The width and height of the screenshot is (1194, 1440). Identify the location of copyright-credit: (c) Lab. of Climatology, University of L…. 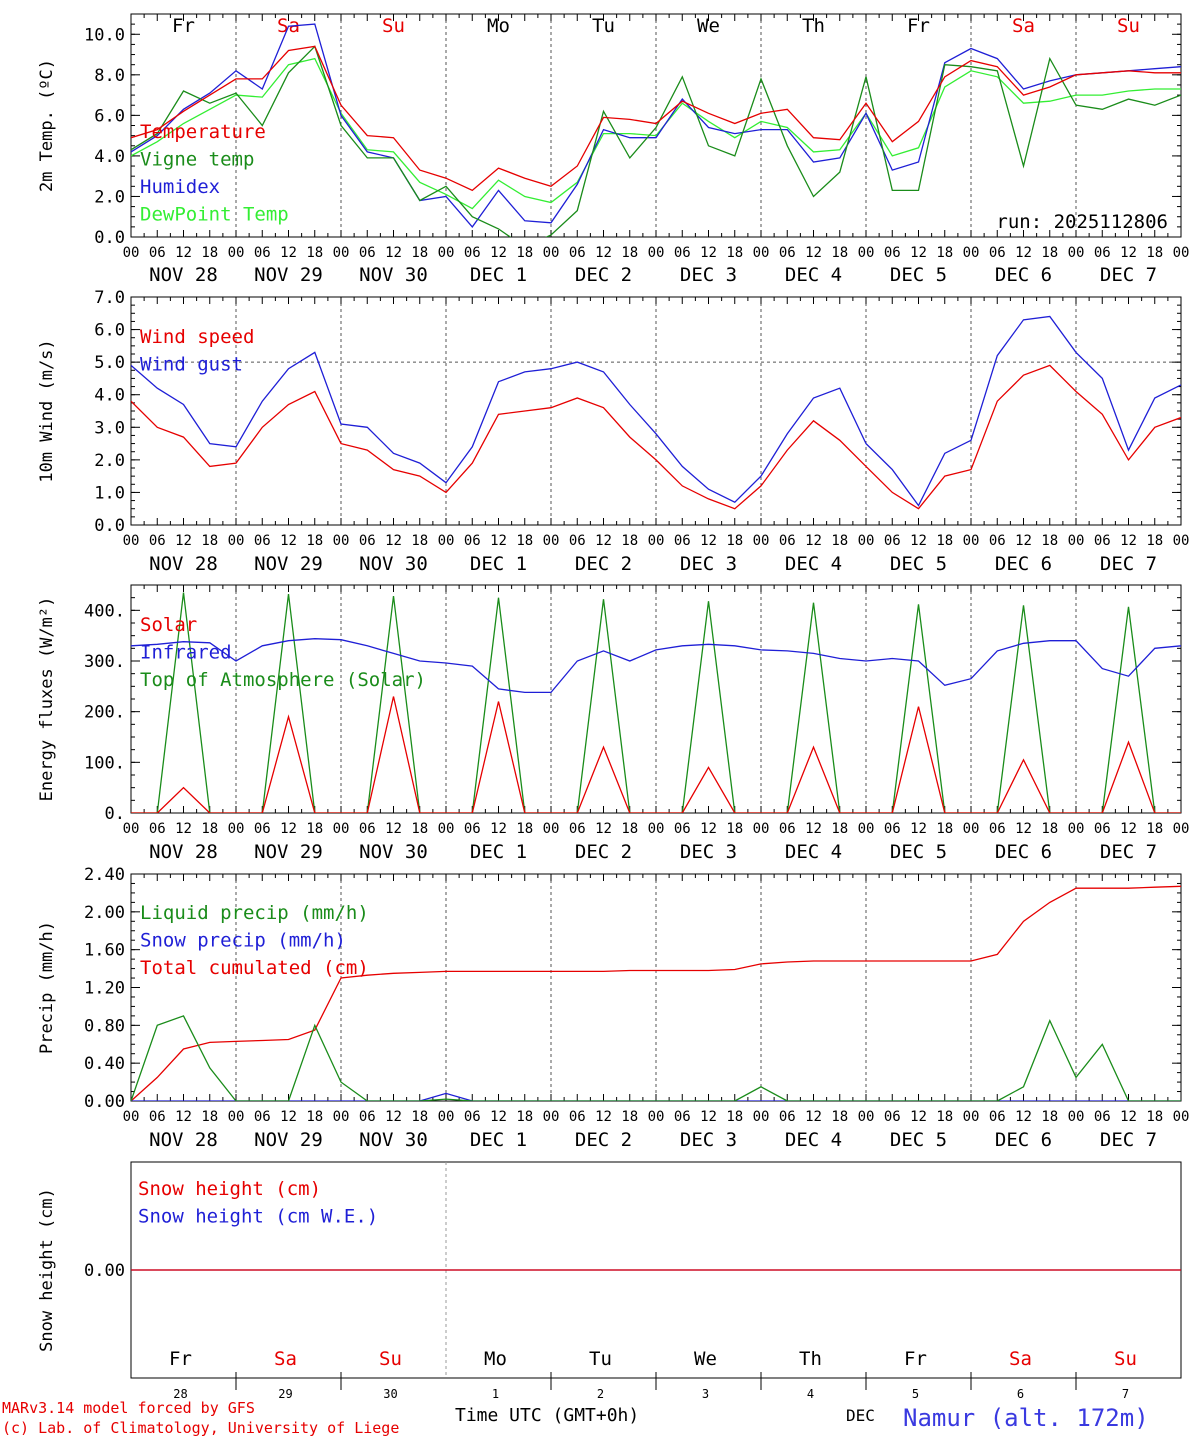
(201, 1428).